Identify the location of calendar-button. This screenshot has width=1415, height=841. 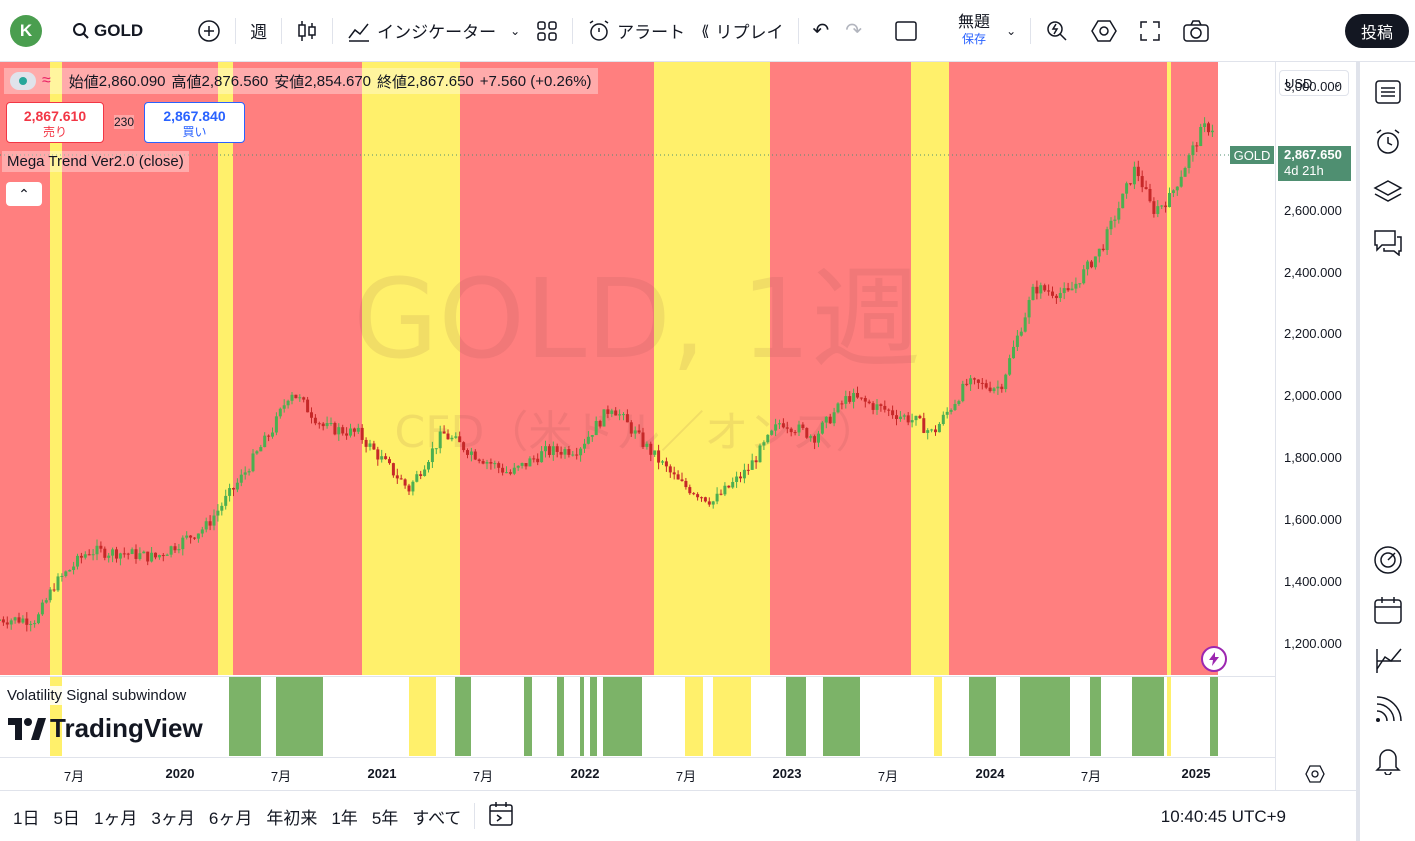
(1388, 610).